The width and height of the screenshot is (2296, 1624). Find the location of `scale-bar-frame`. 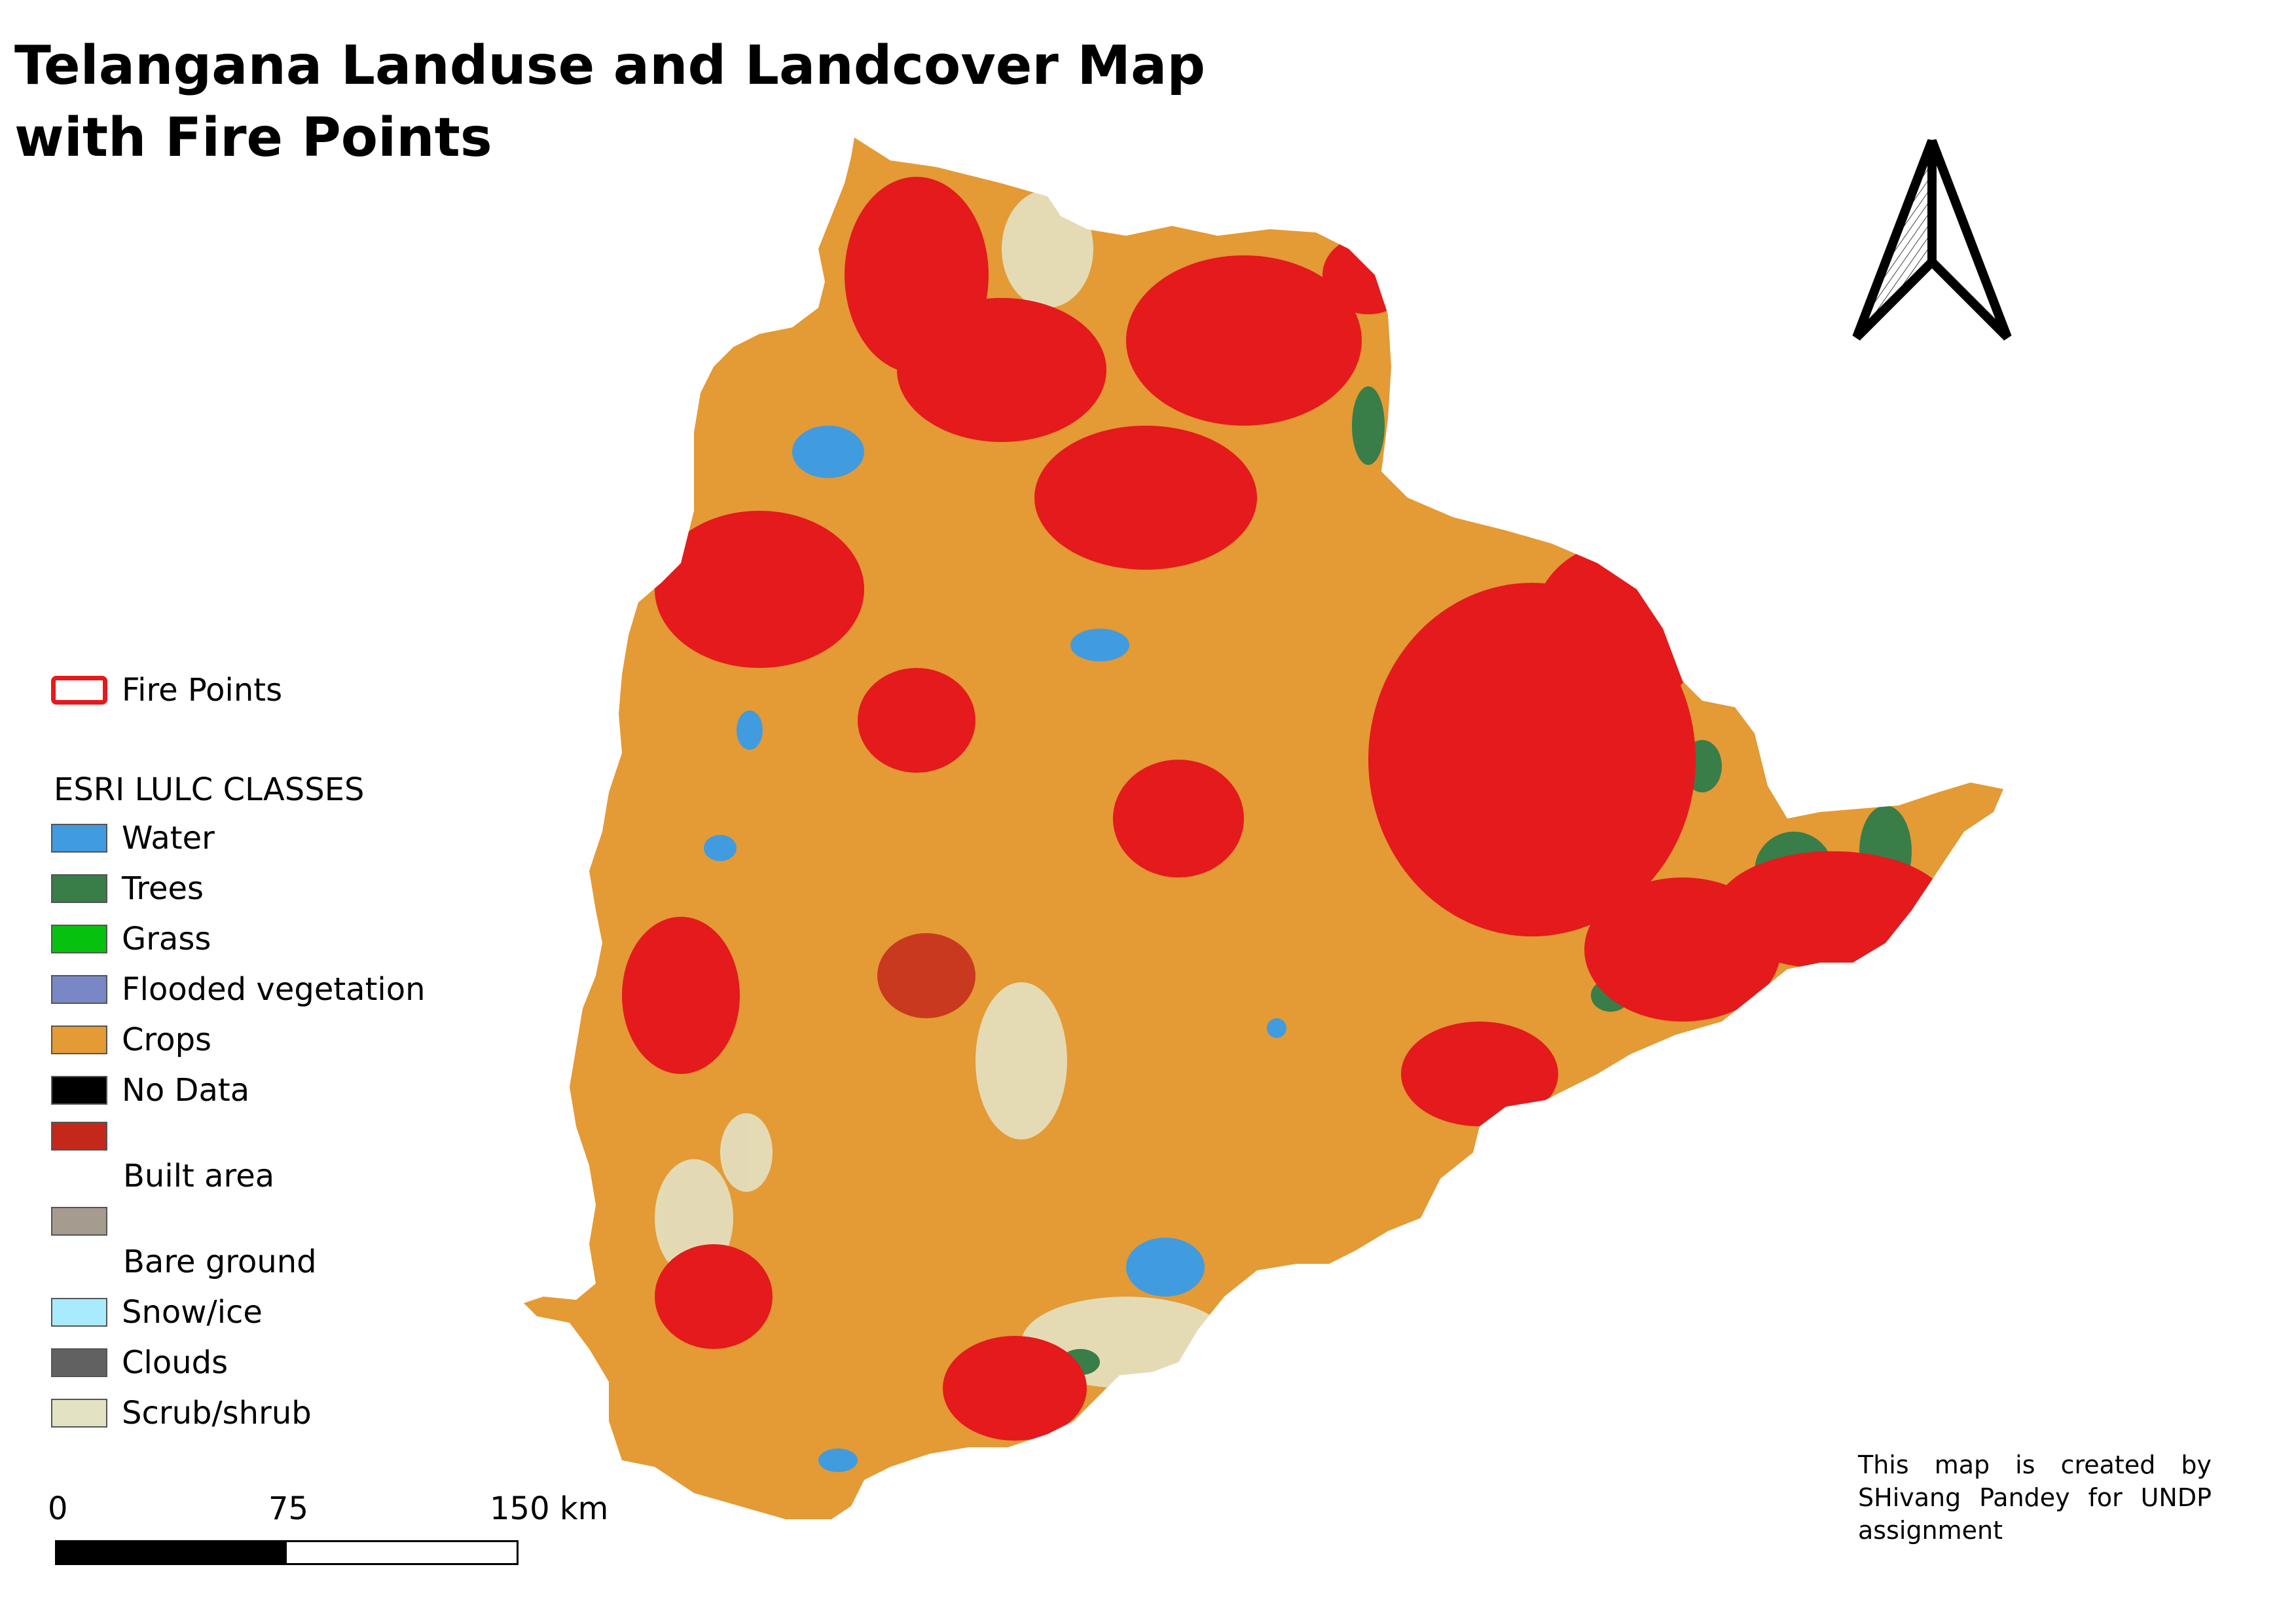

scale-bar-frame is located at coordinates (287, 1552).